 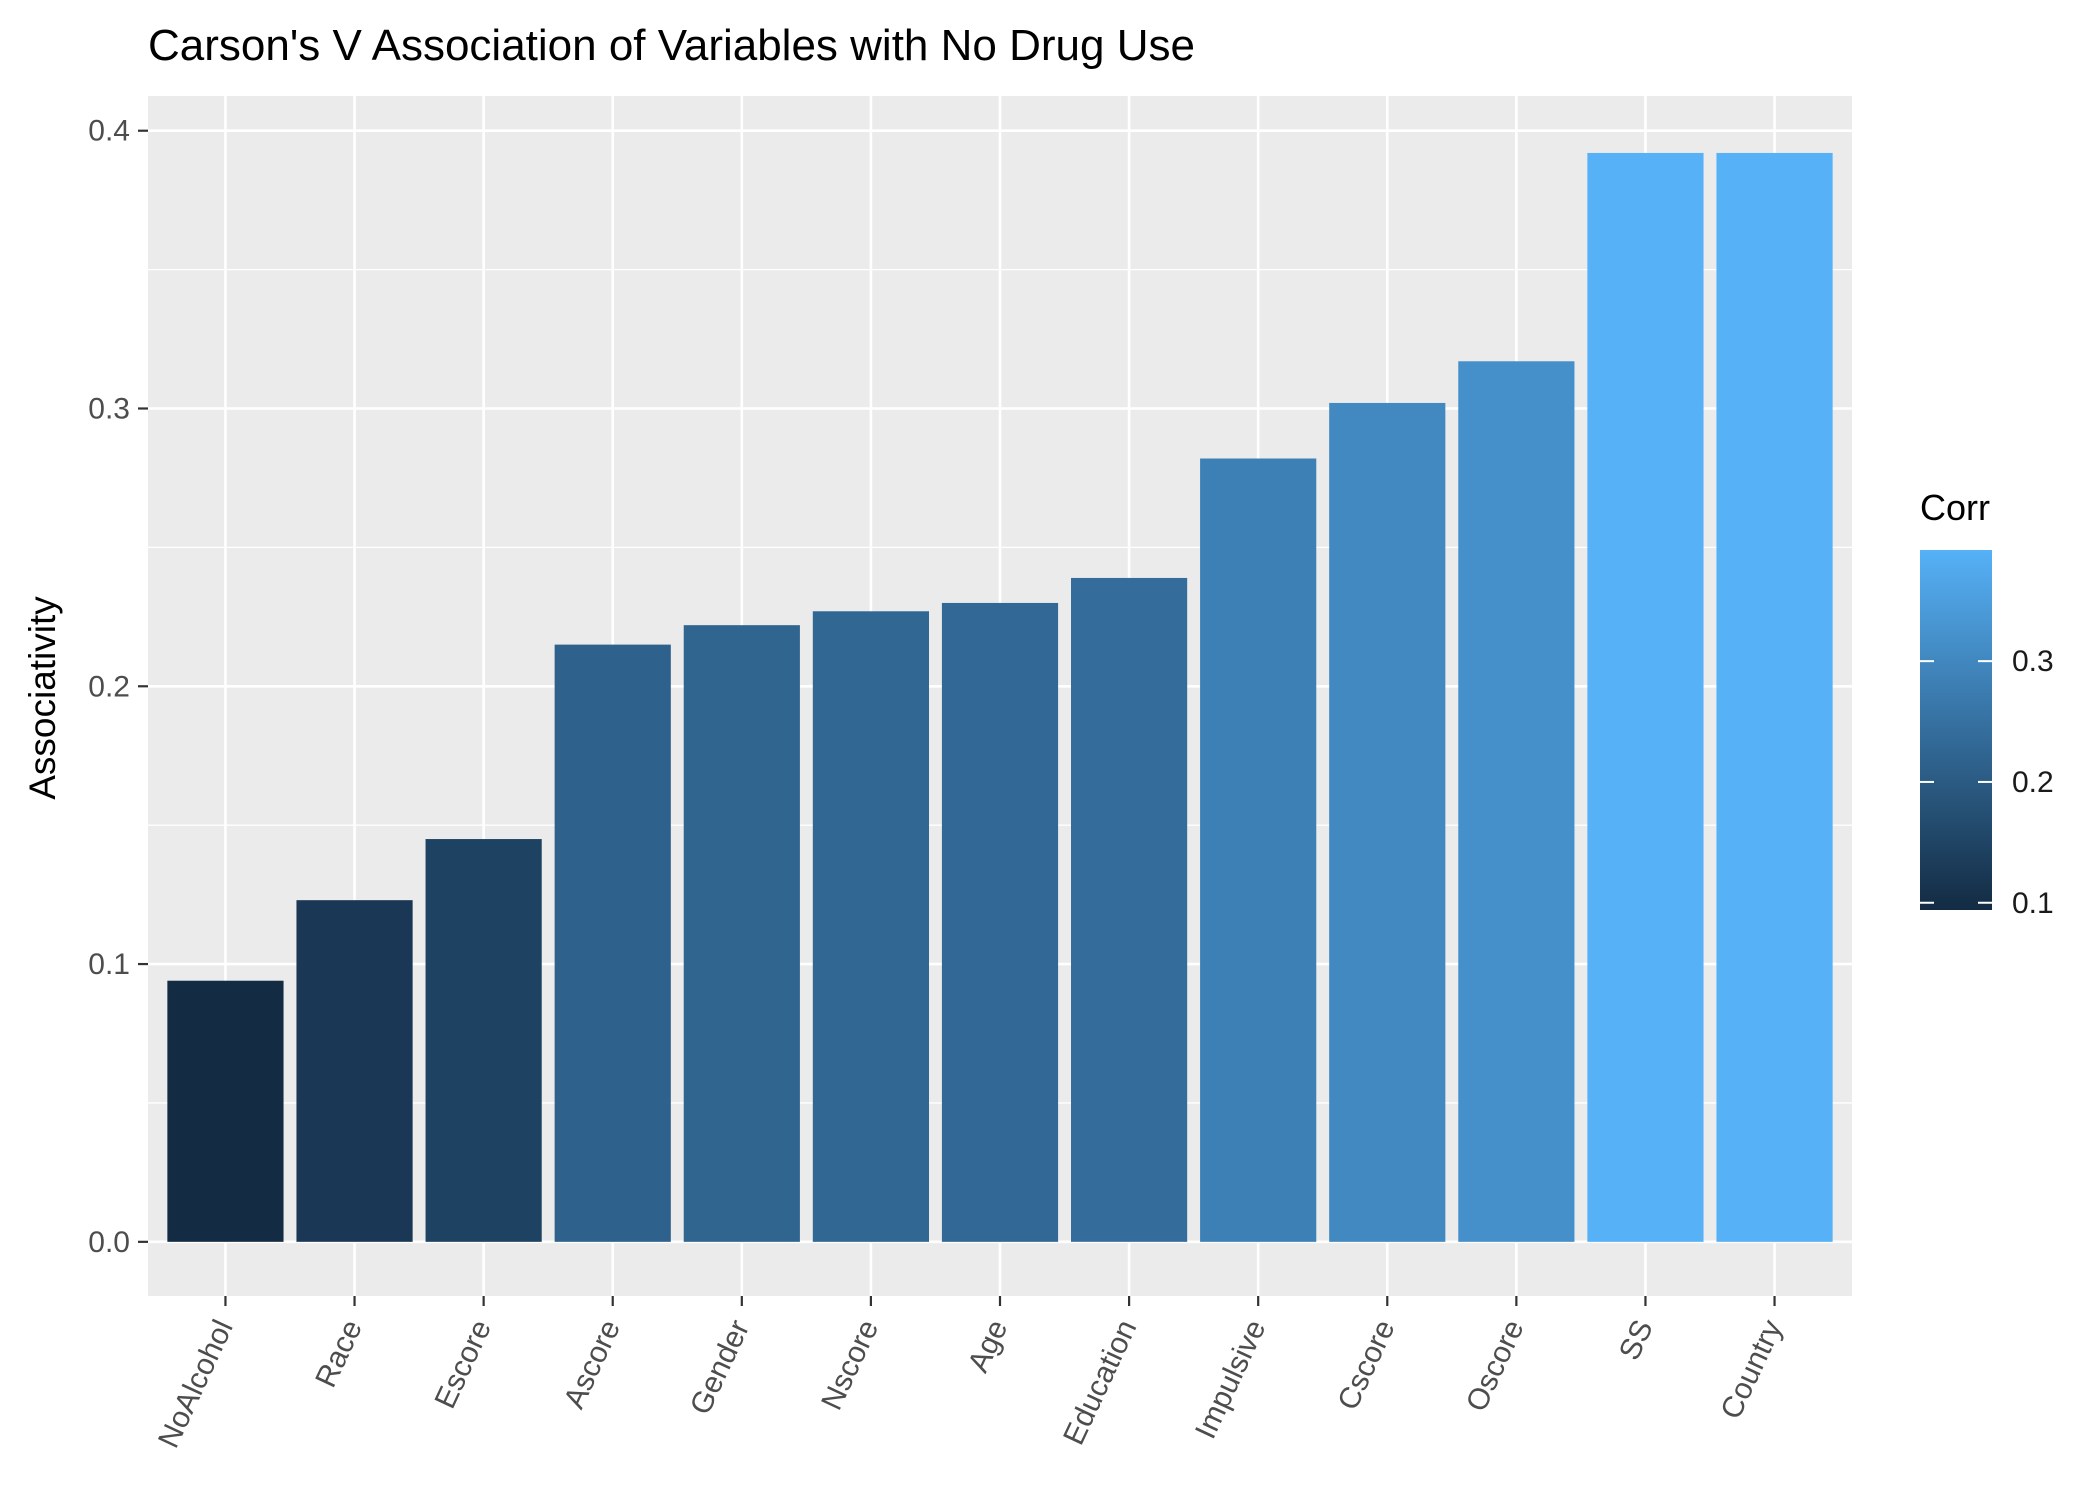 I want to click on y-tick-label: 0.3, so click(x=109, y=409).